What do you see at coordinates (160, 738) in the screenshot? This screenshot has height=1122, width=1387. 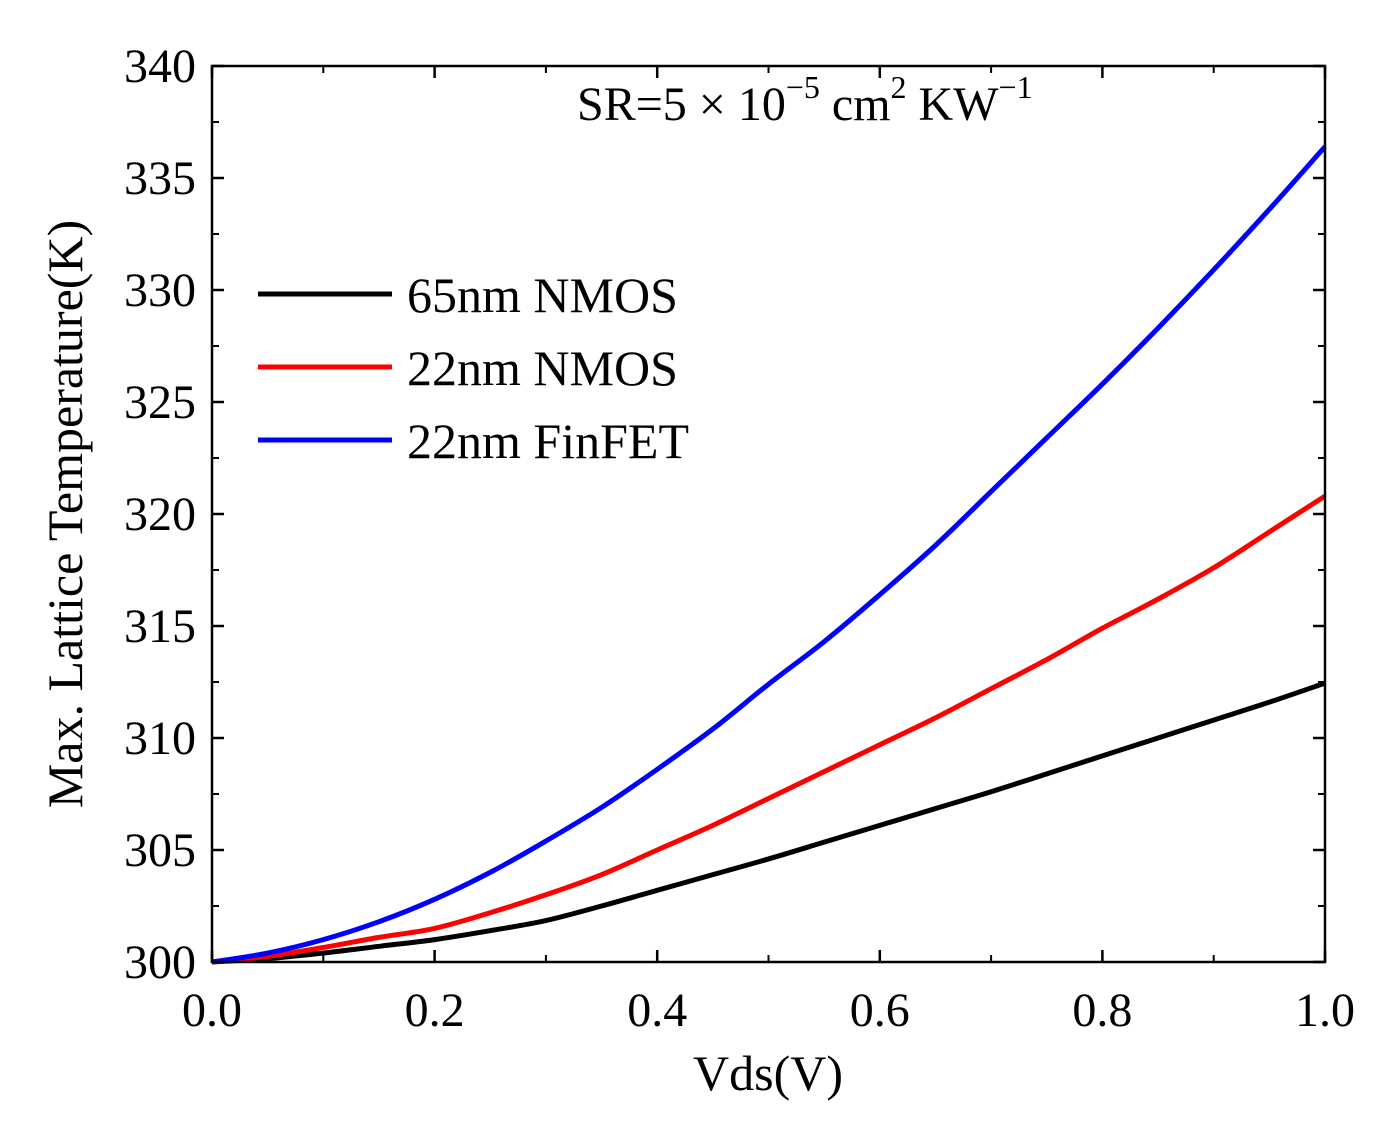 I see `y-tick-label: 310` at bounding box center [160, 738].